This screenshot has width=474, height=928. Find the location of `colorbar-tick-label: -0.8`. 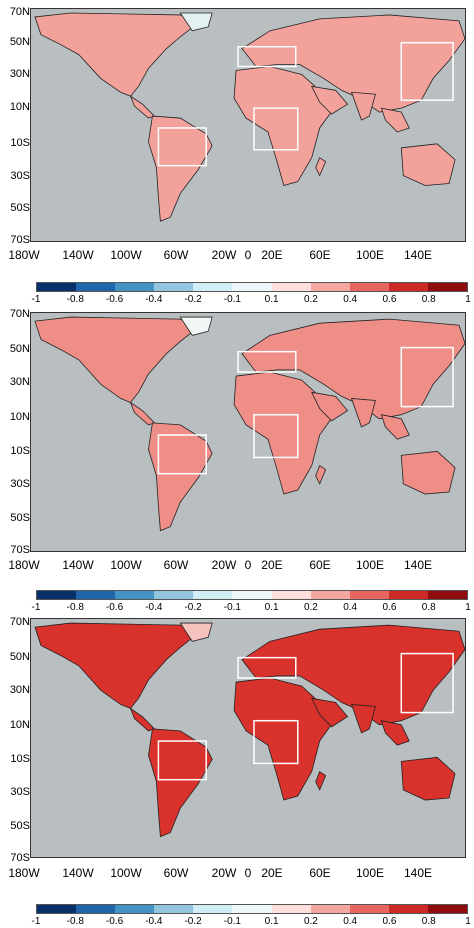

colorbar-tick-label: -0.8 is located at coordinates (75, 607).